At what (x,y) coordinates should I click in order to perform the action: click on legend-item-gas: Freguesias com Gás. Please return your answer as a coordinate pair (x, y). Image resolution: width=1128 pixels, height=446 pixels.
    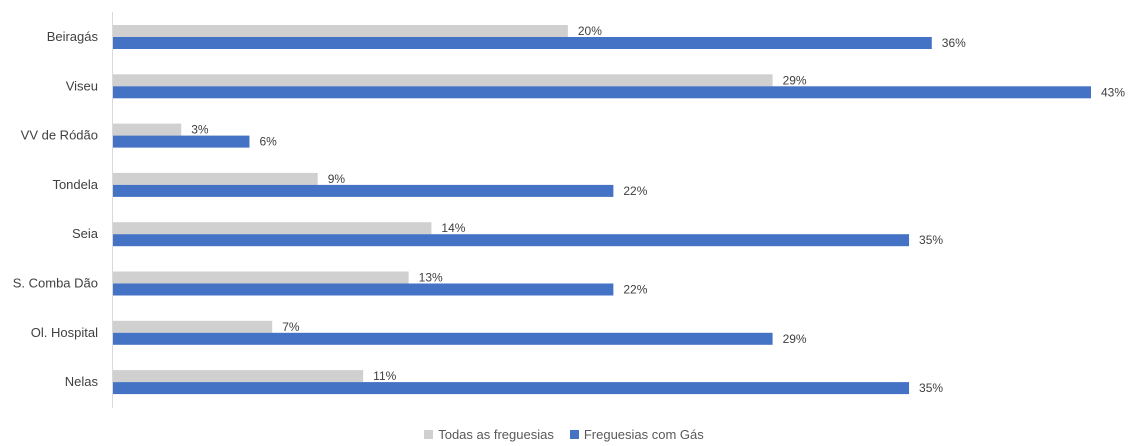
    Looking at the image, I should click on (636, 434).